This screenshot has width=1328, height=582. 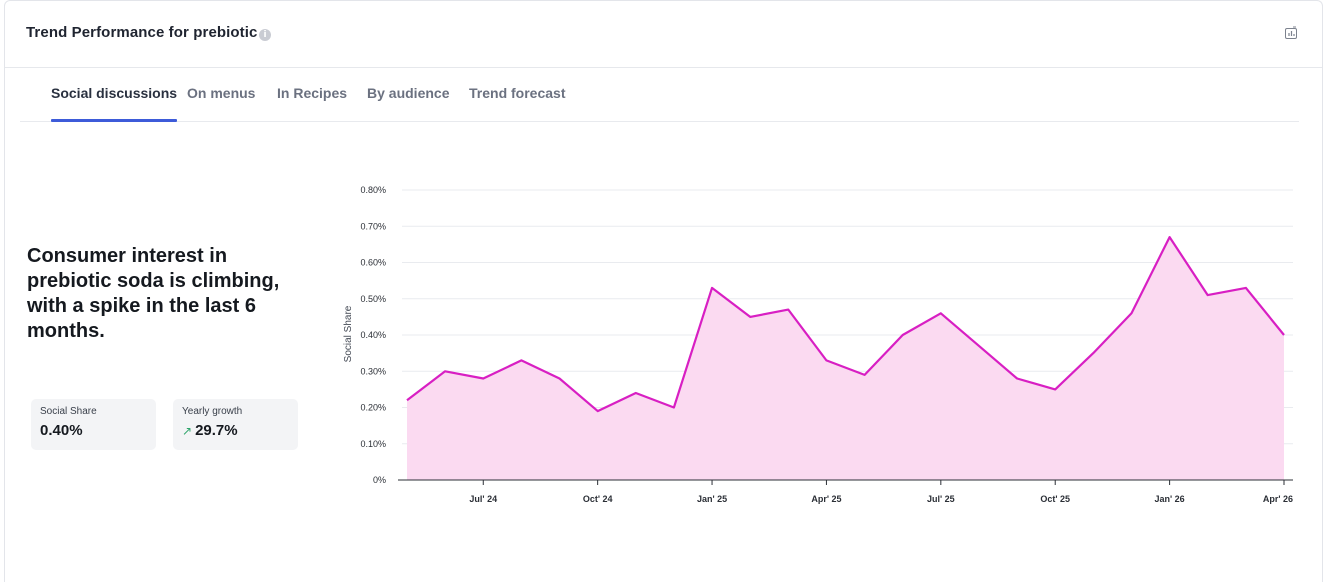 What do you see at coordinates (483, 499) in the screenshot?
I see `x-tick-label: Jul' 24` at bounding box center [483, 499].